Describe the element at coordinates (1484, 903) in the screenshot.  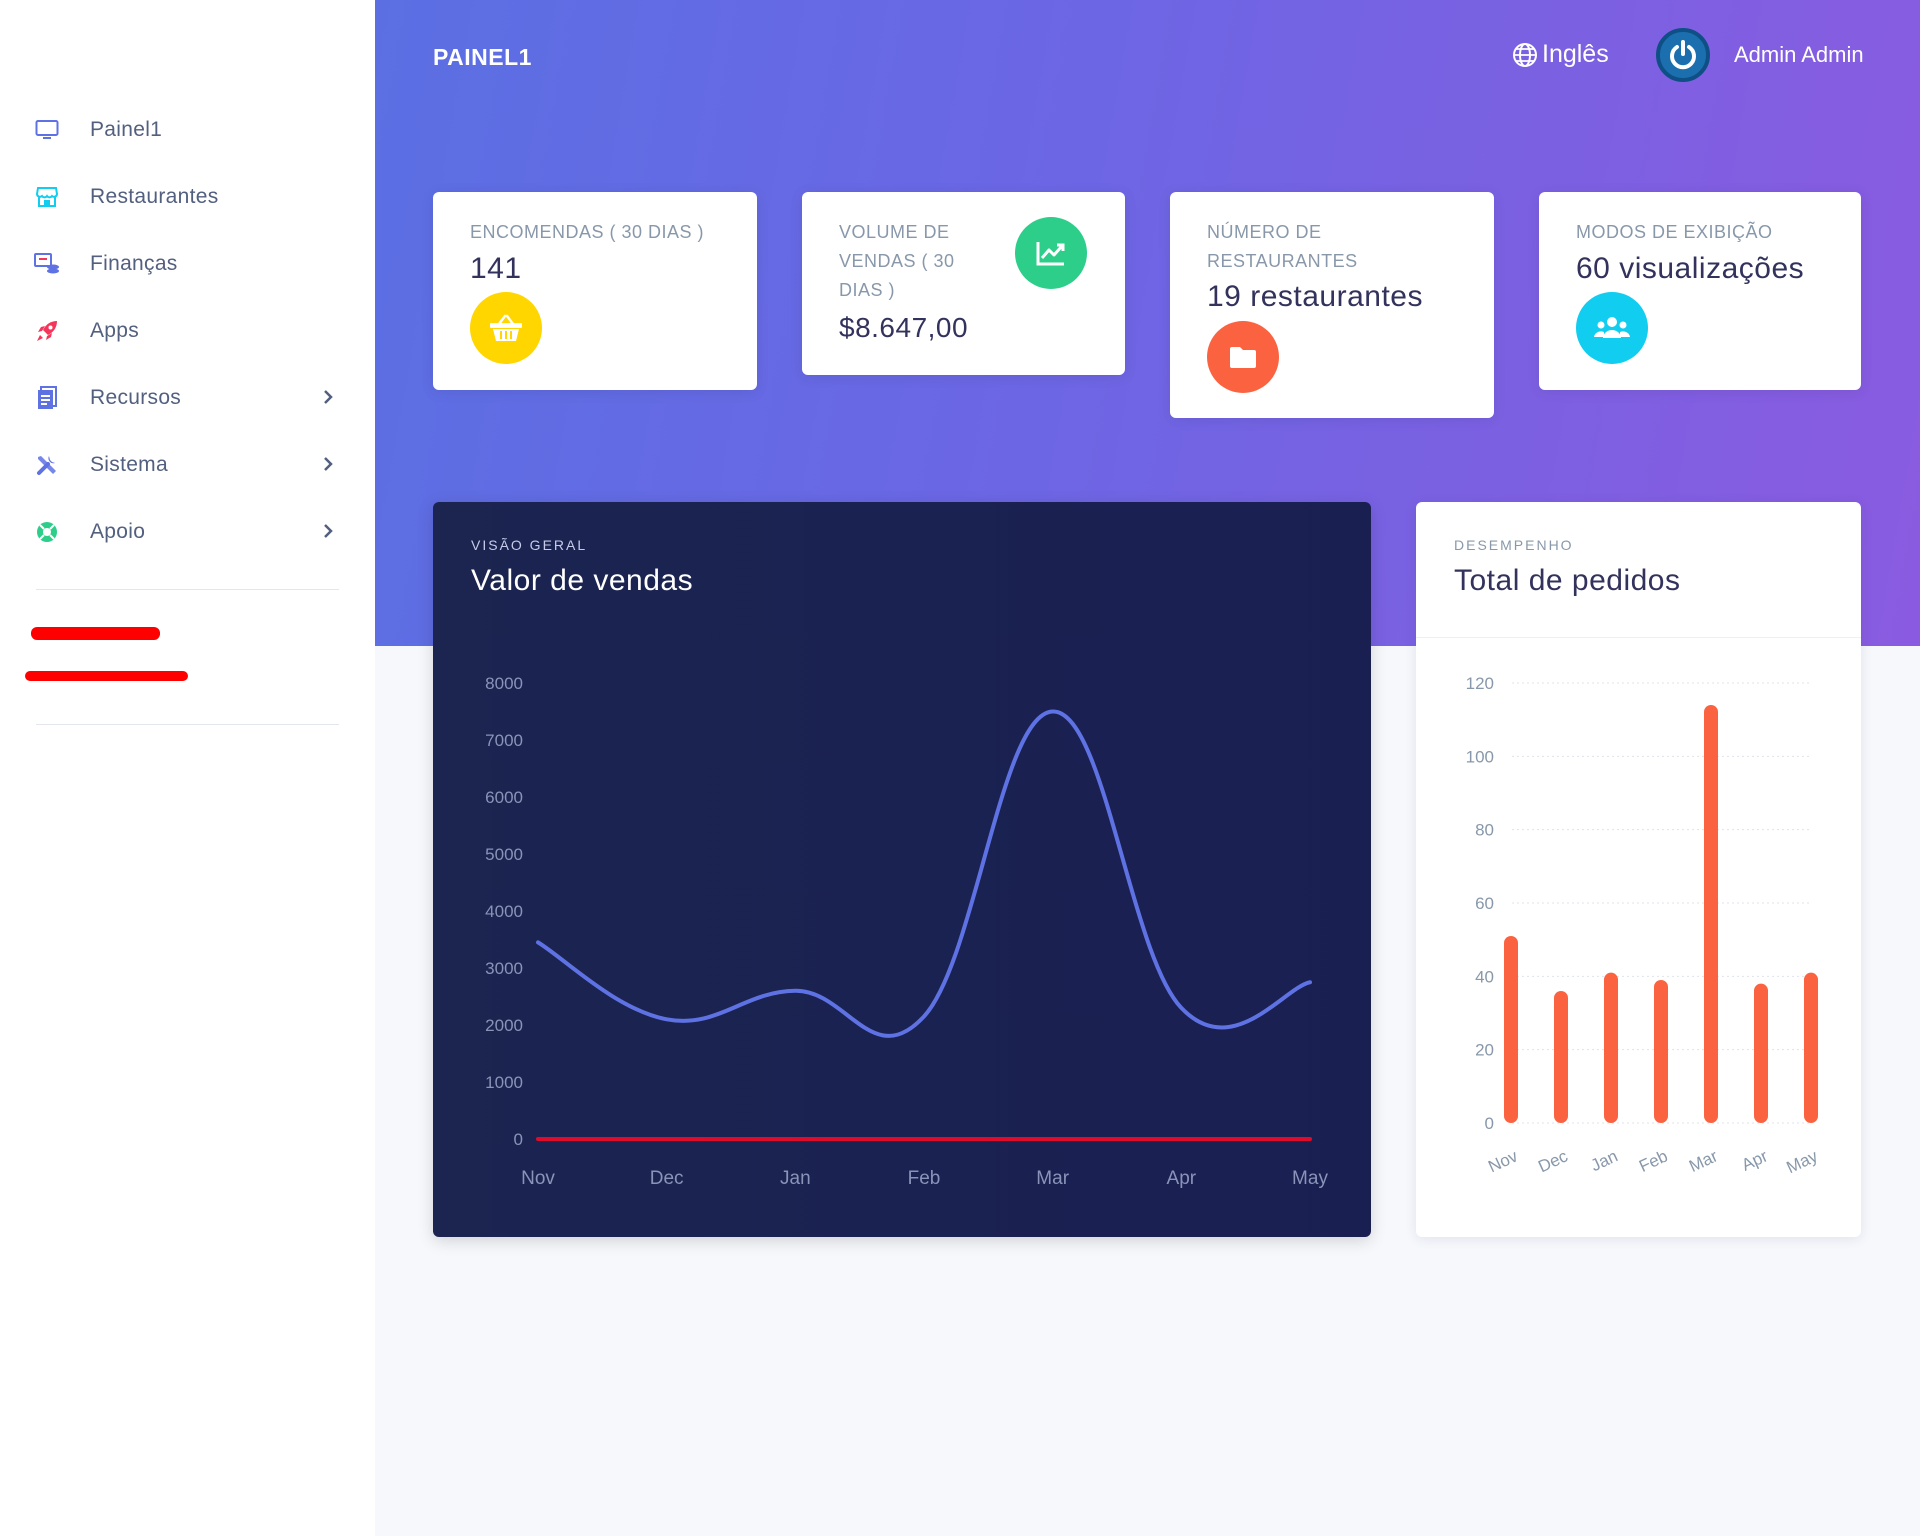
I see `y-tick-label: 60` at that location.